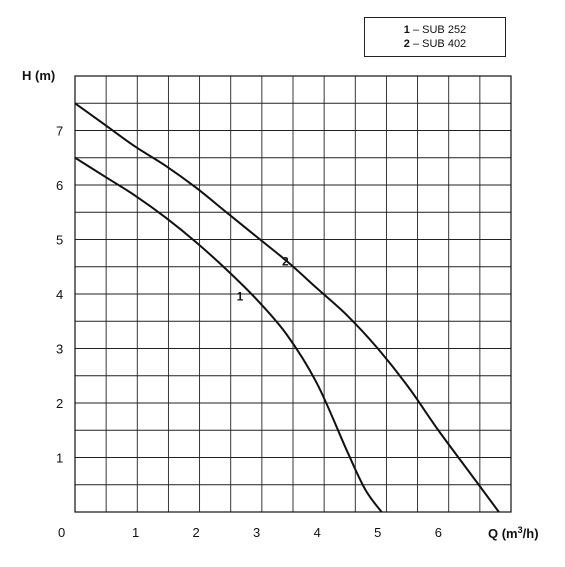 This screenshot has width=565, height=567. I want to click on x-tick-label: 2, so click(195, 532).